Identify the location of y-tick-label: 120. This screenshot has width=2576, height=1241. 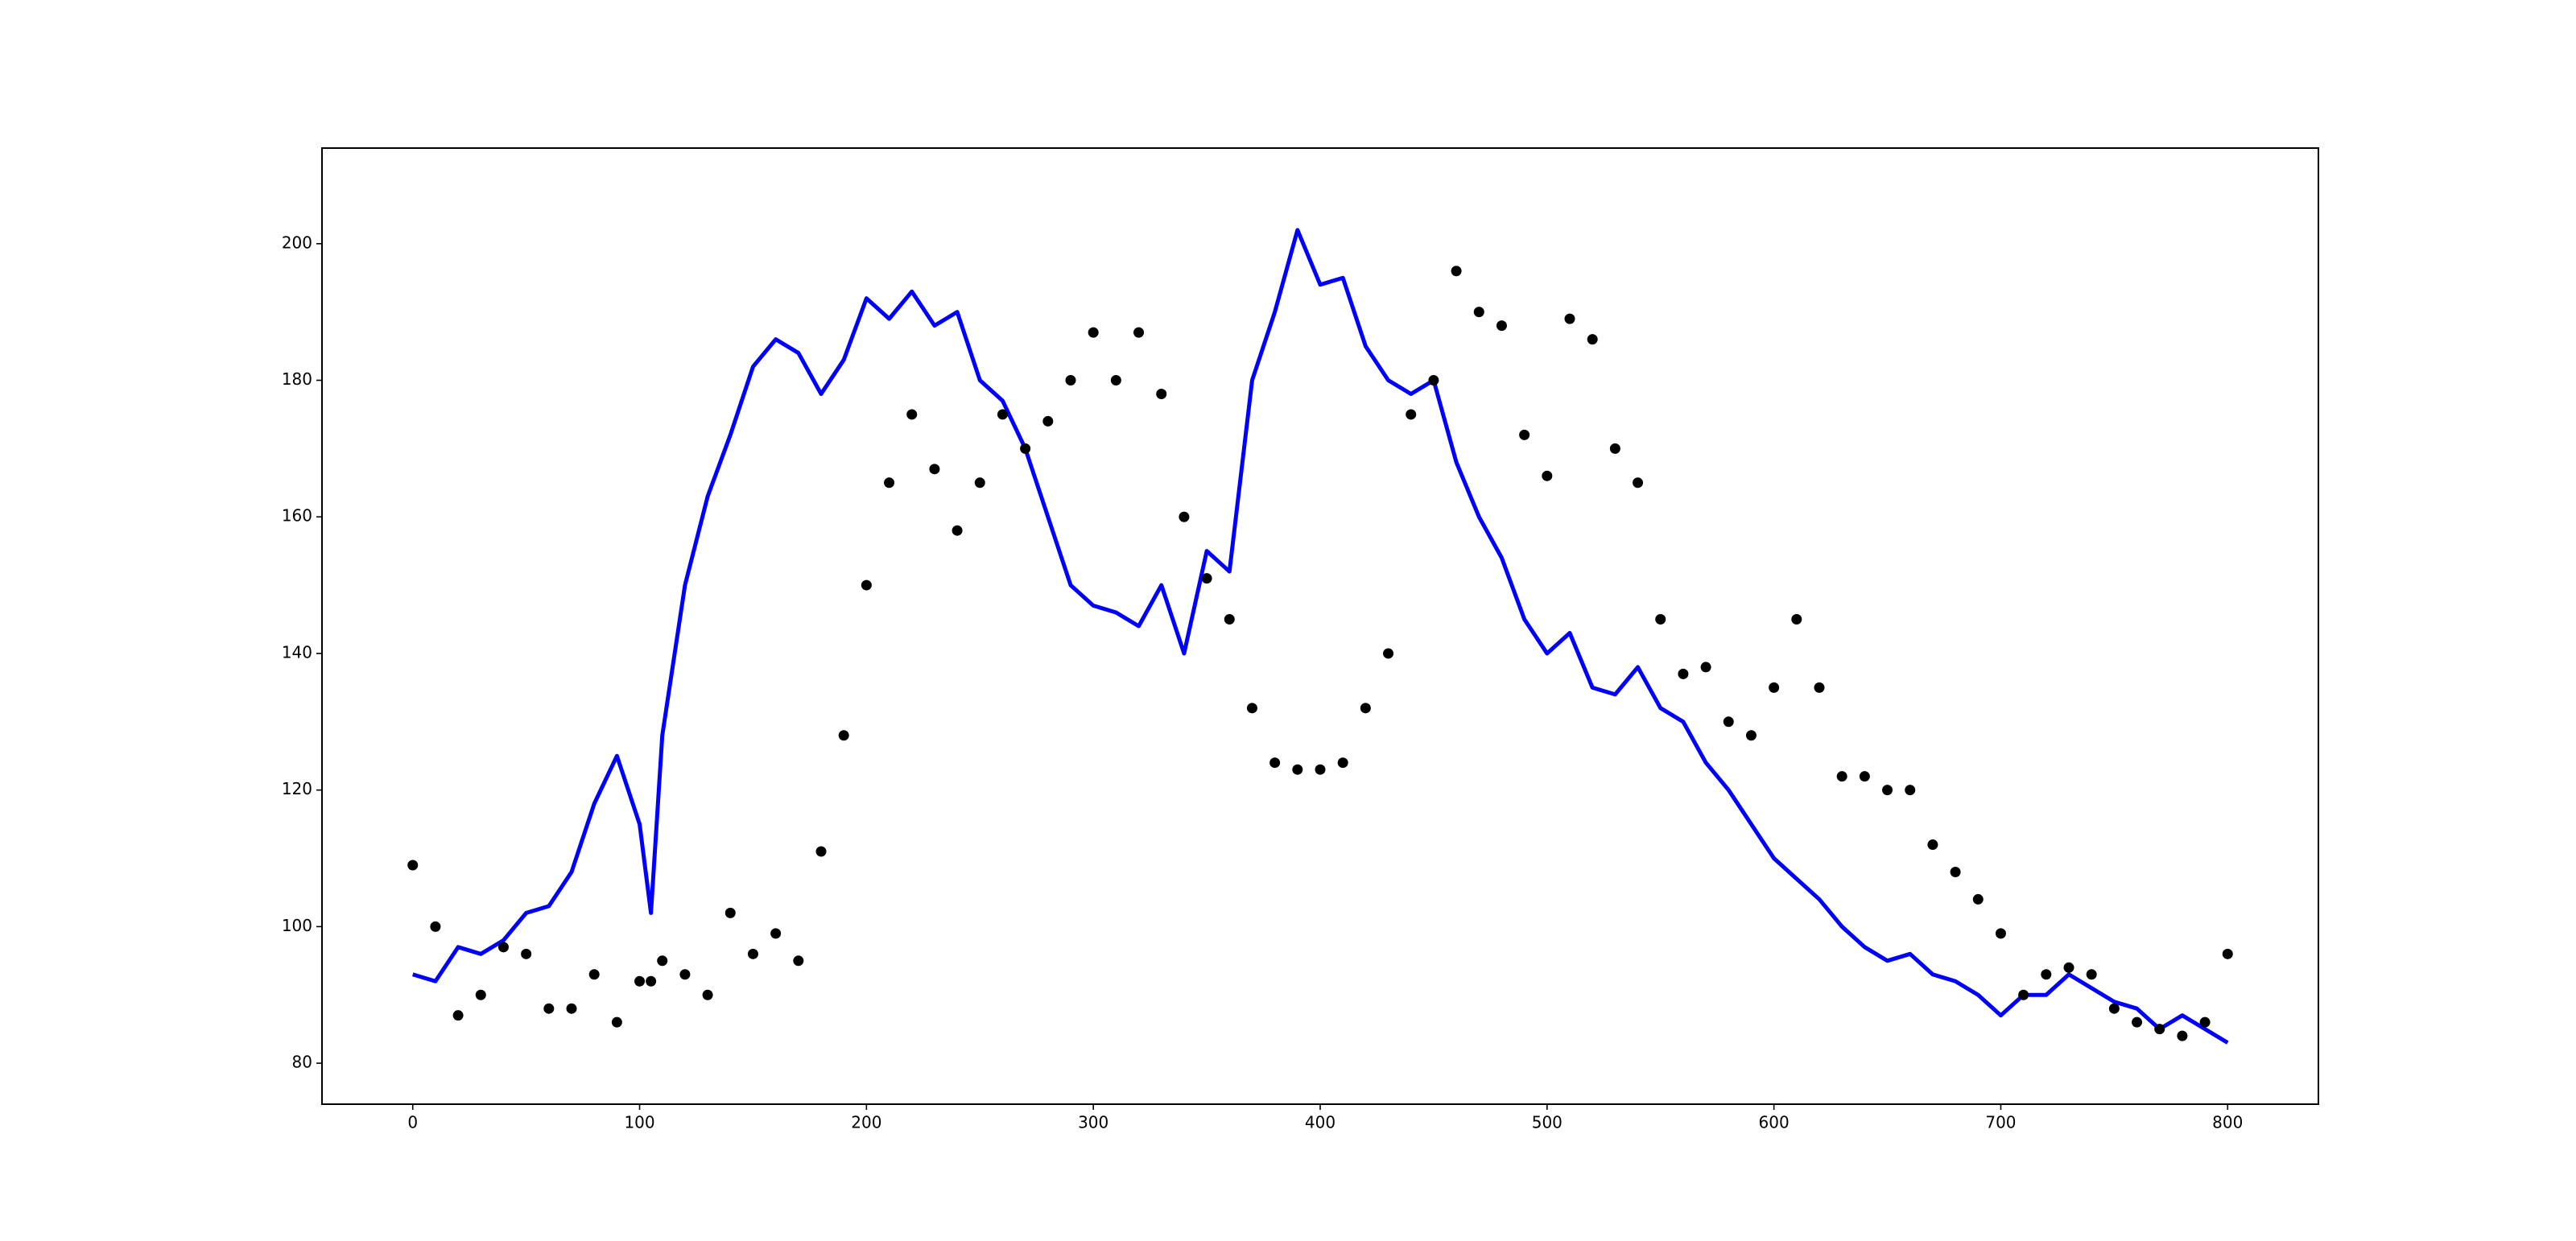
(297, 789).